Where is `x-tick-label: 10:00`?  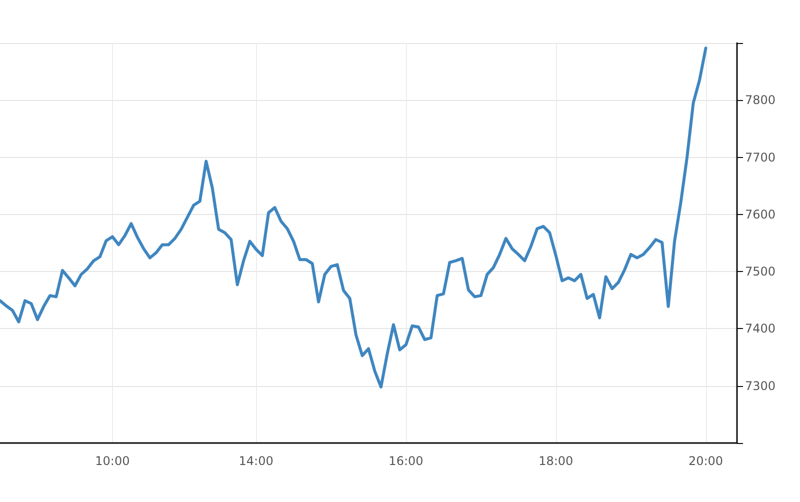 x-tick-label: 10:00 is located at coordinates (112, 461).